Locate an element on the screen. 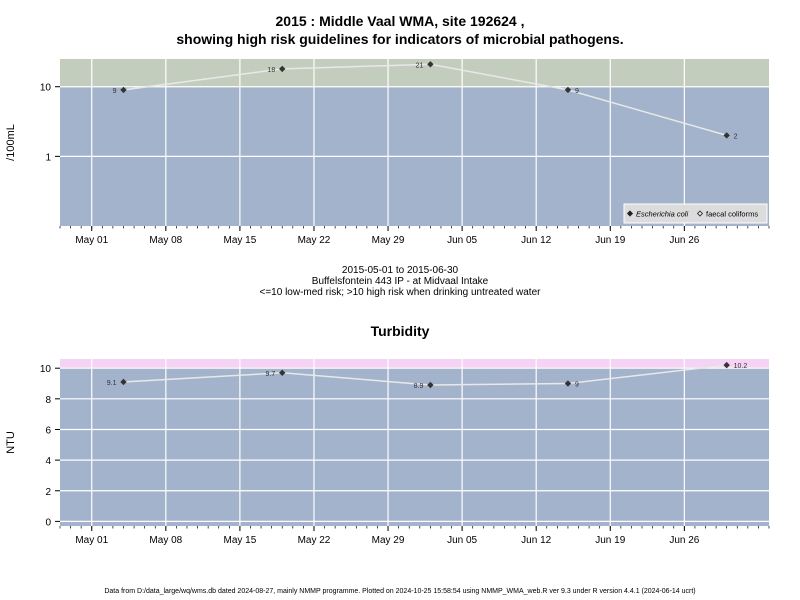 The height and width of the screenshot is (600, 800). panel0-legend-label-0: Escherichia coli is located at coordinates (662, 214).